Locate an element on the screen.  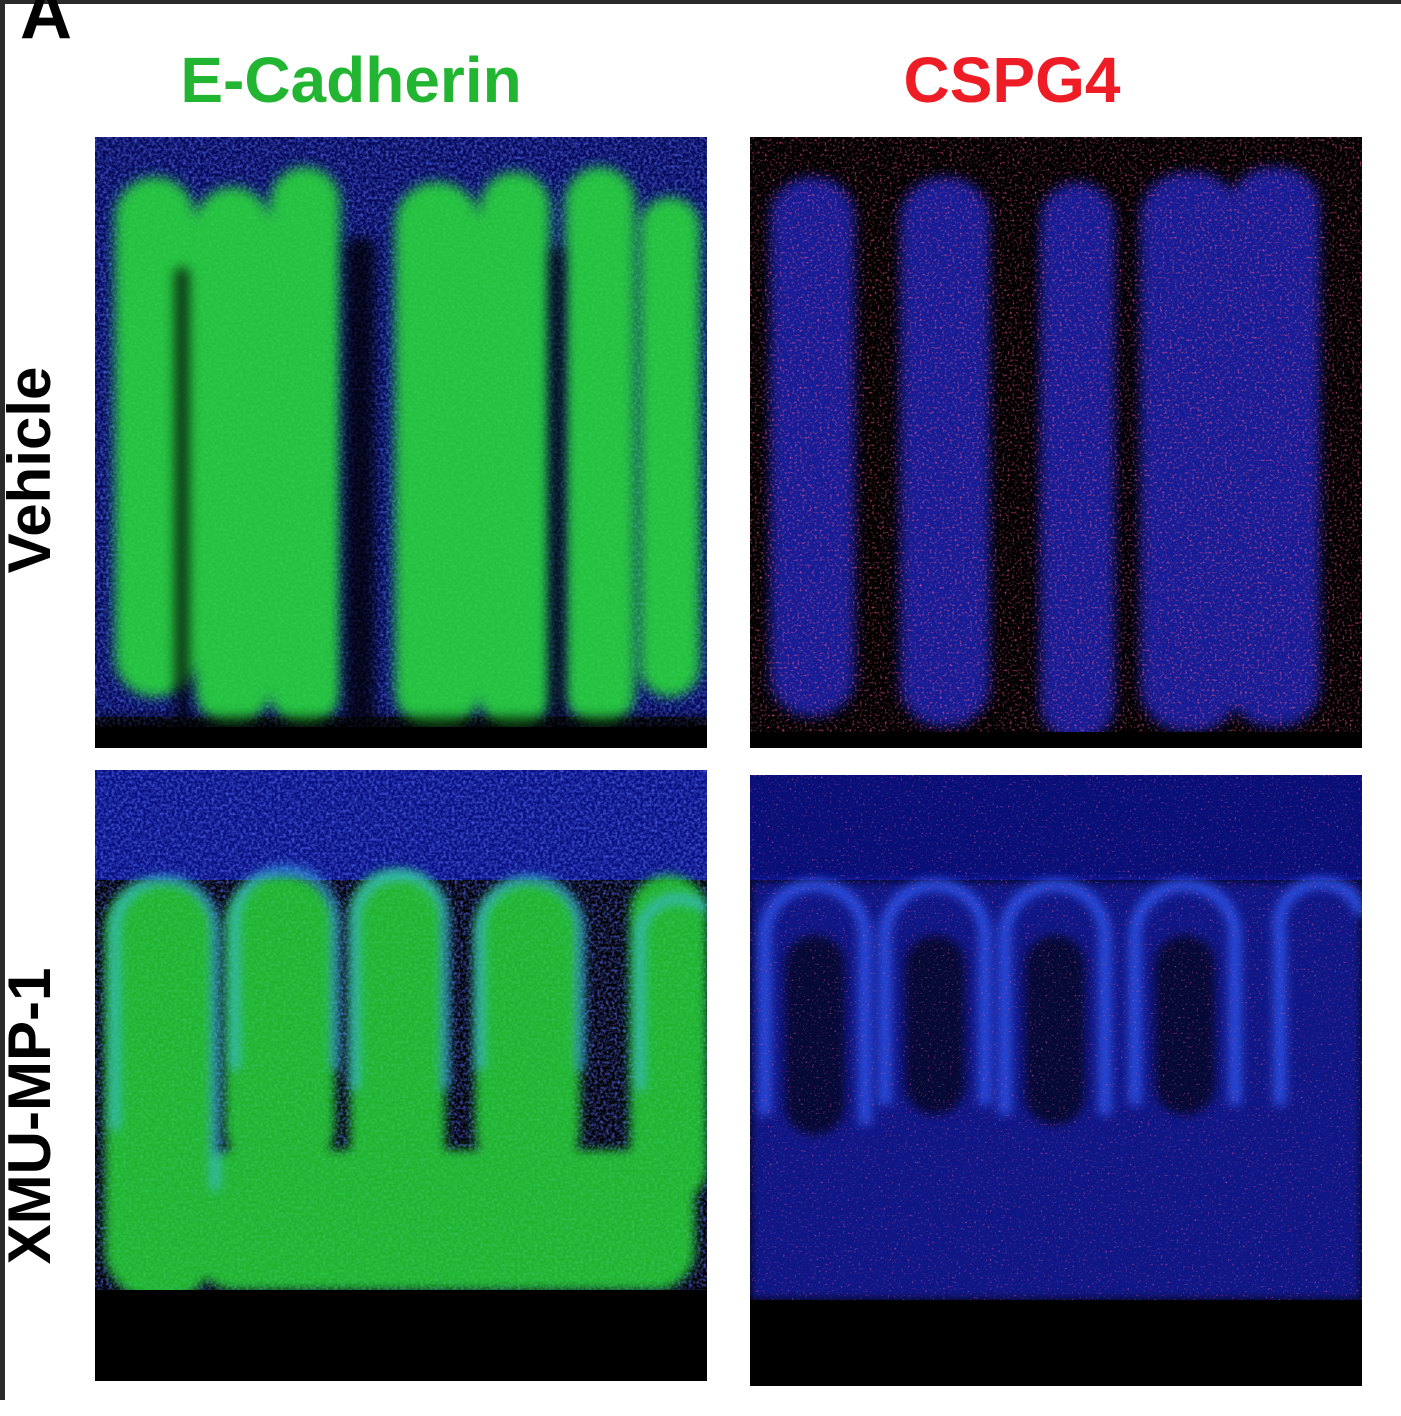
image-border-left is located at coordinates (2, 700).